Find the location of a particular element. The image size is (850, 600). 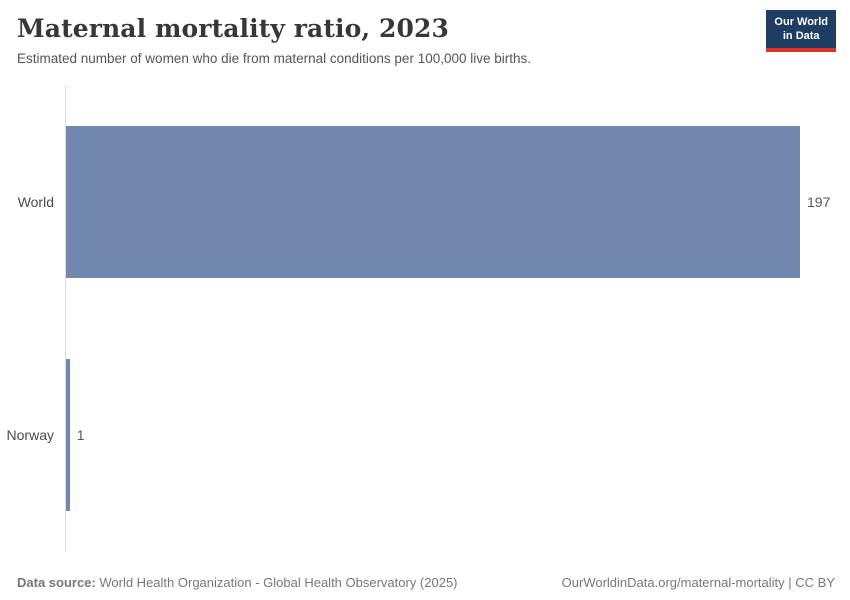

owid-logo-line2: in Data is located at coordinates (801, 35).